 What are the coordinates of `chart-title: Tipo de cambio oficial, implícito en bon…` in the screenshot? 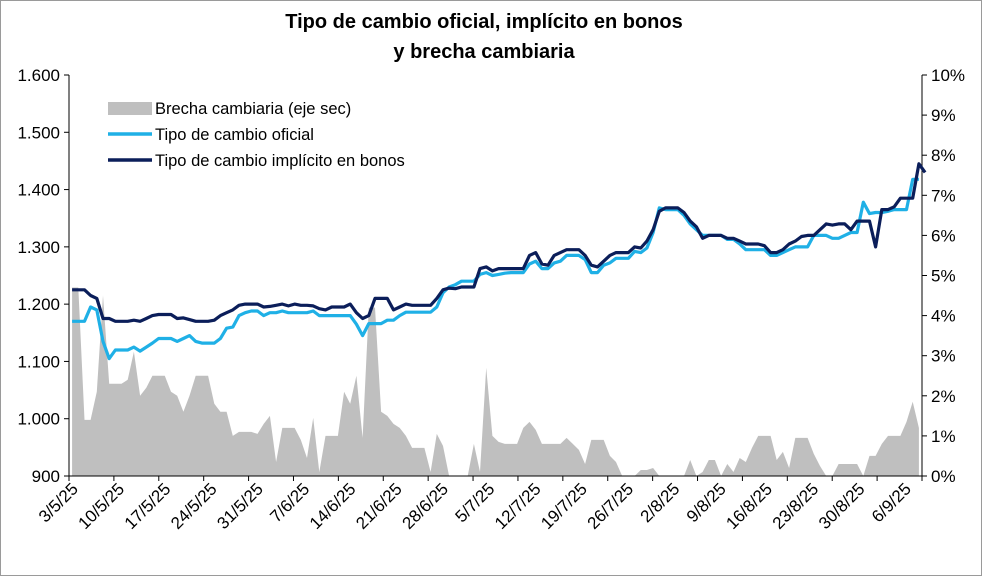 It's located at (484, 22).